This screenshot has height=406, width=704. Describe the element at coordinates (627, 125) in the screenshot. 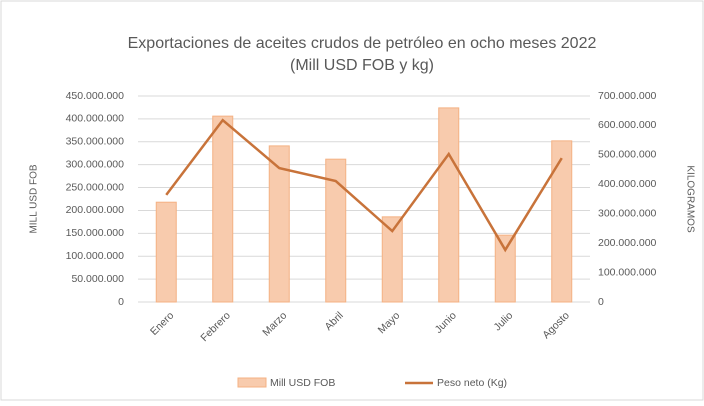

I see `y2-tick-label: 600.000.000` at that location.